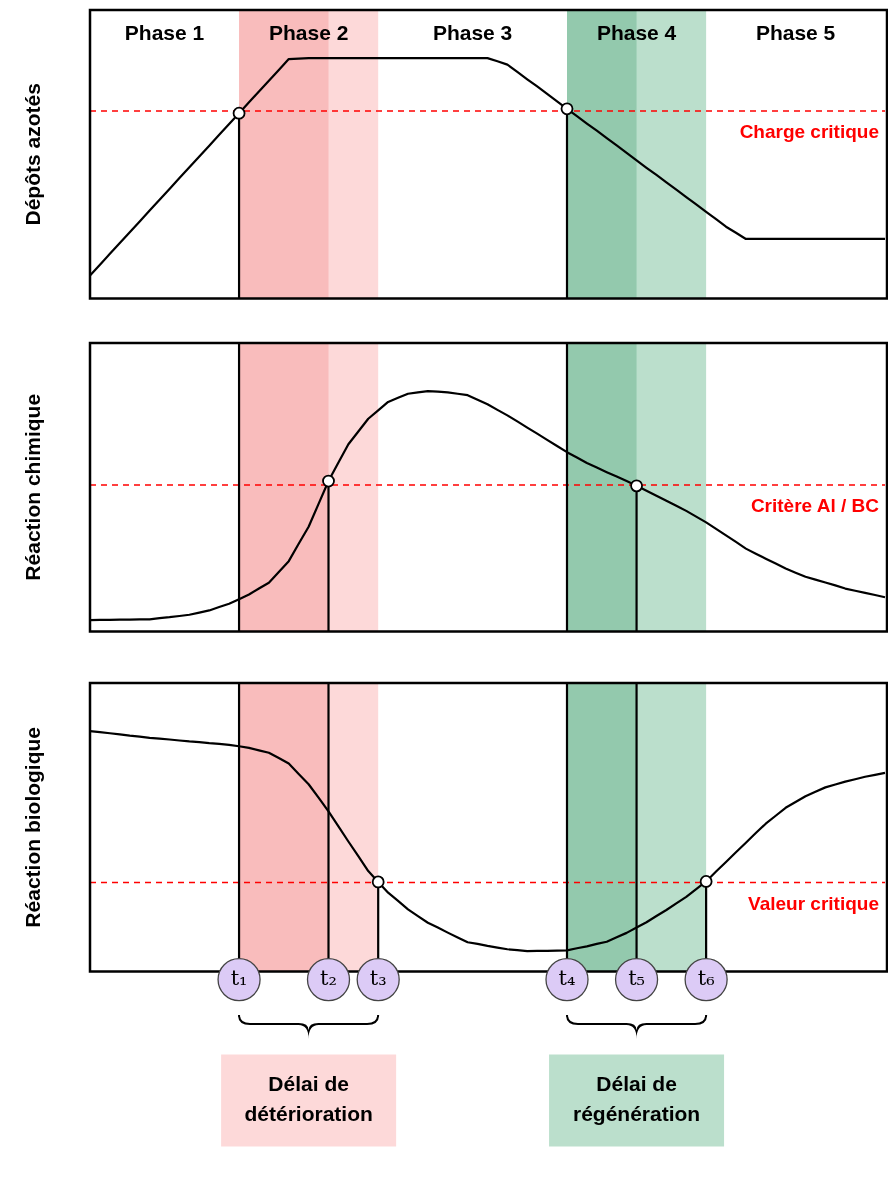  Describe the element at coordinates (164, 32) in the screenshot. I see `text: Phase 1` at that location.